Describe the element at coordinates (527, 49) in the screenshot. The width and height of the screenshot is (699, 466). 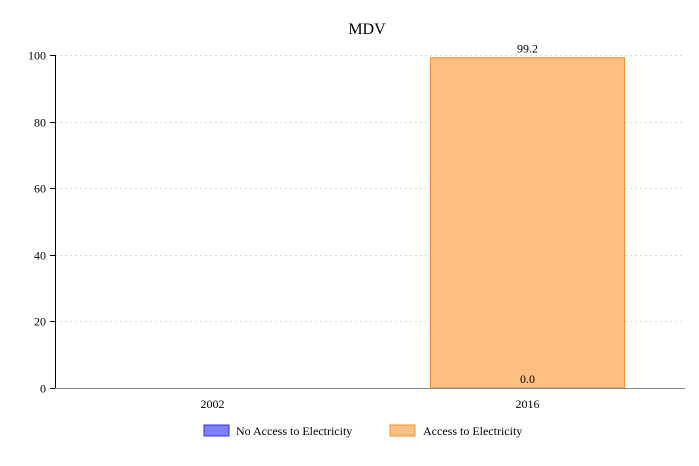
I see `data-label: 99.2` at that location.